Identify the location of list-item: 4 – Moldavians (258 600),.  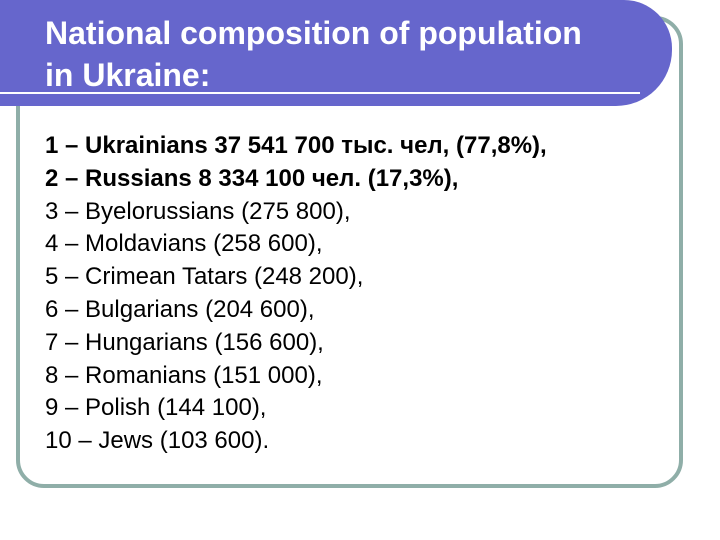
(184, 244).